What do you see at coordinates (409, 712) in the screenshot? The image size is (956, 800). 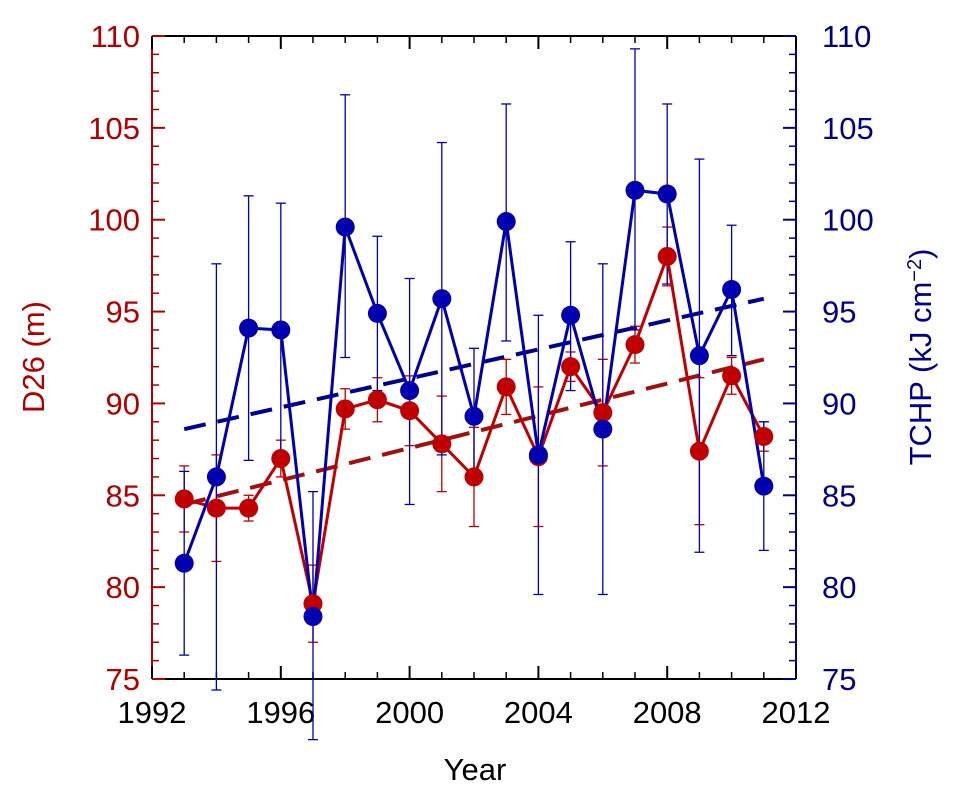 I see `x-tick-label: 2000` at bounding box center [409, 712].